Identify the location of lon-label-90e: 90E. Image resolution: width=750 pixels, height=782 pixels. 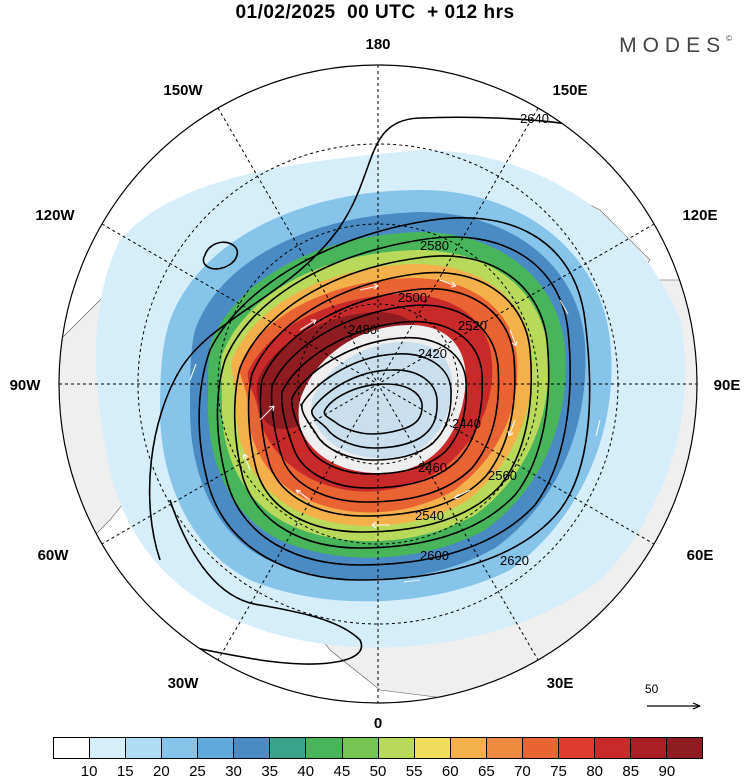
(727, 385).